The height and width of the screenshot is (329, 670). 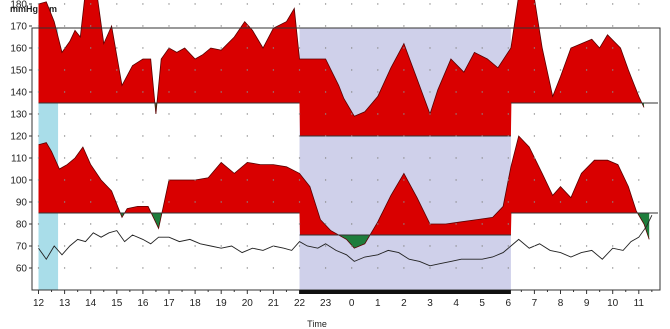 What do you see at coordinates (22, 225) in the screenshot?
I see `y-tick-label: 80` at bounding box center [22, 225].